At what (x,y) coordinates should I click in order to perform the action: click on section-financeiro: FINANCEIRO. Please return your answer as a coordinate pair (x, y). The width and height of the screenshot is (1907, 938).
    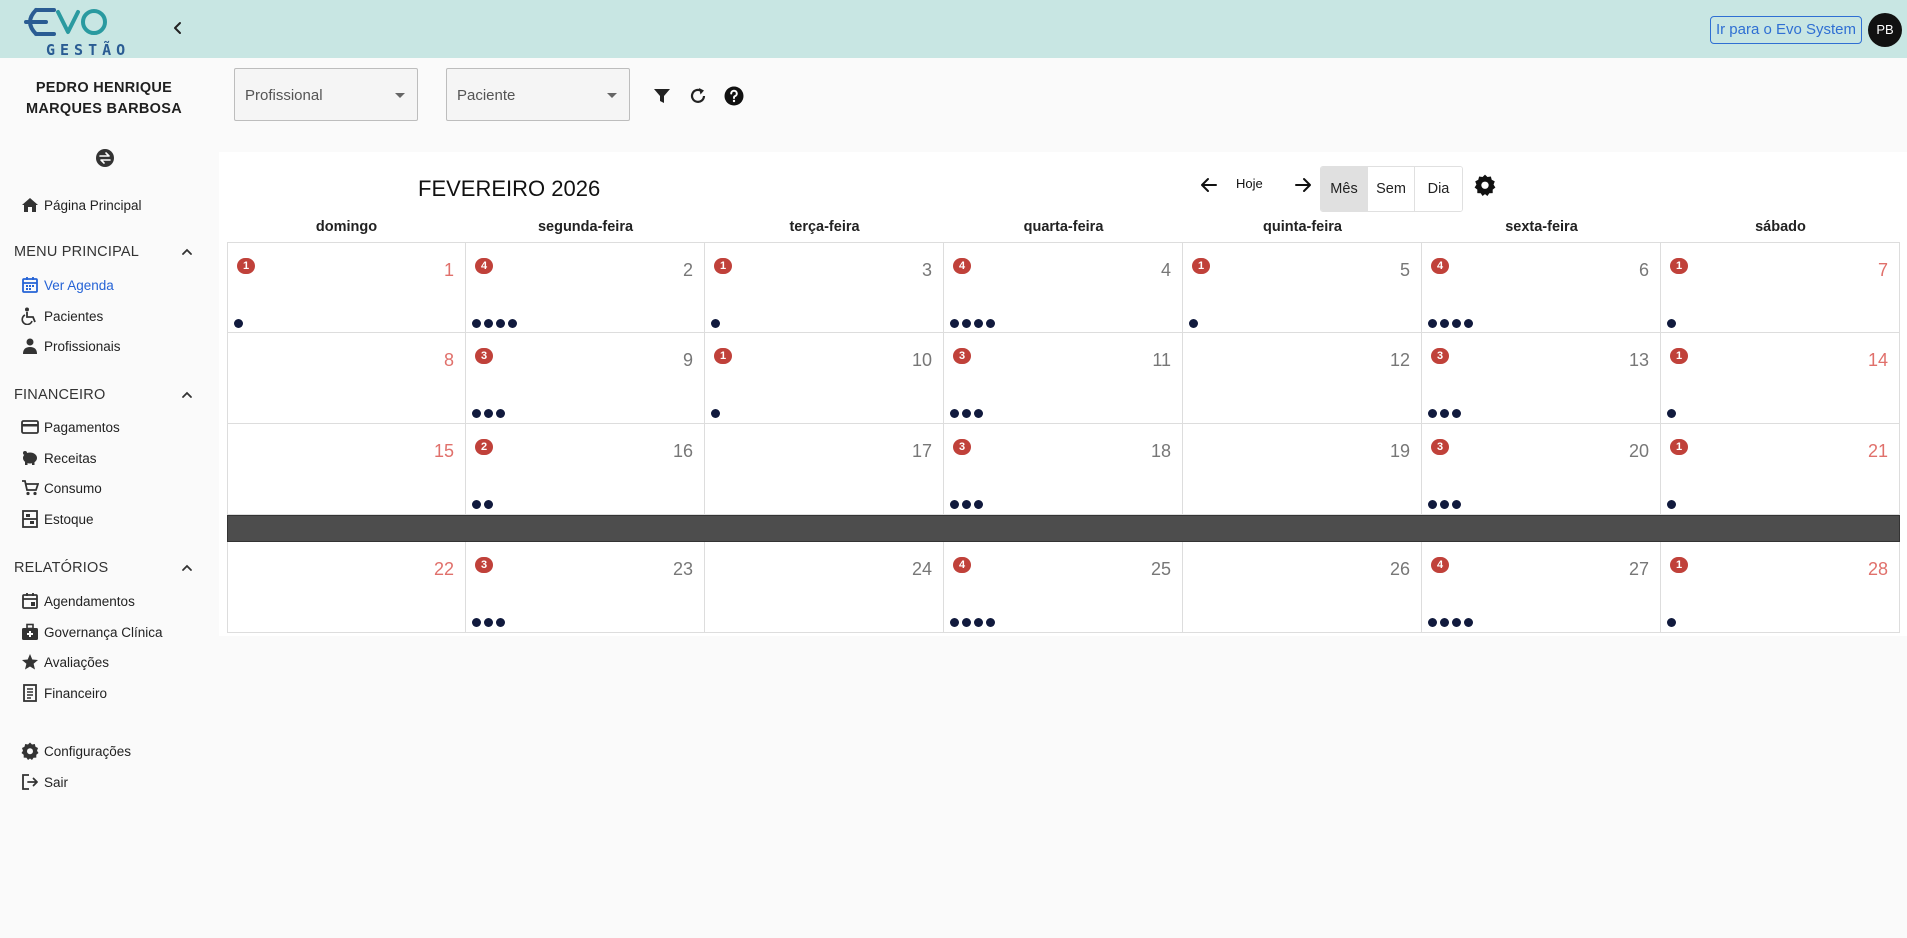
    Looking at the image, I should click on (104, 395).